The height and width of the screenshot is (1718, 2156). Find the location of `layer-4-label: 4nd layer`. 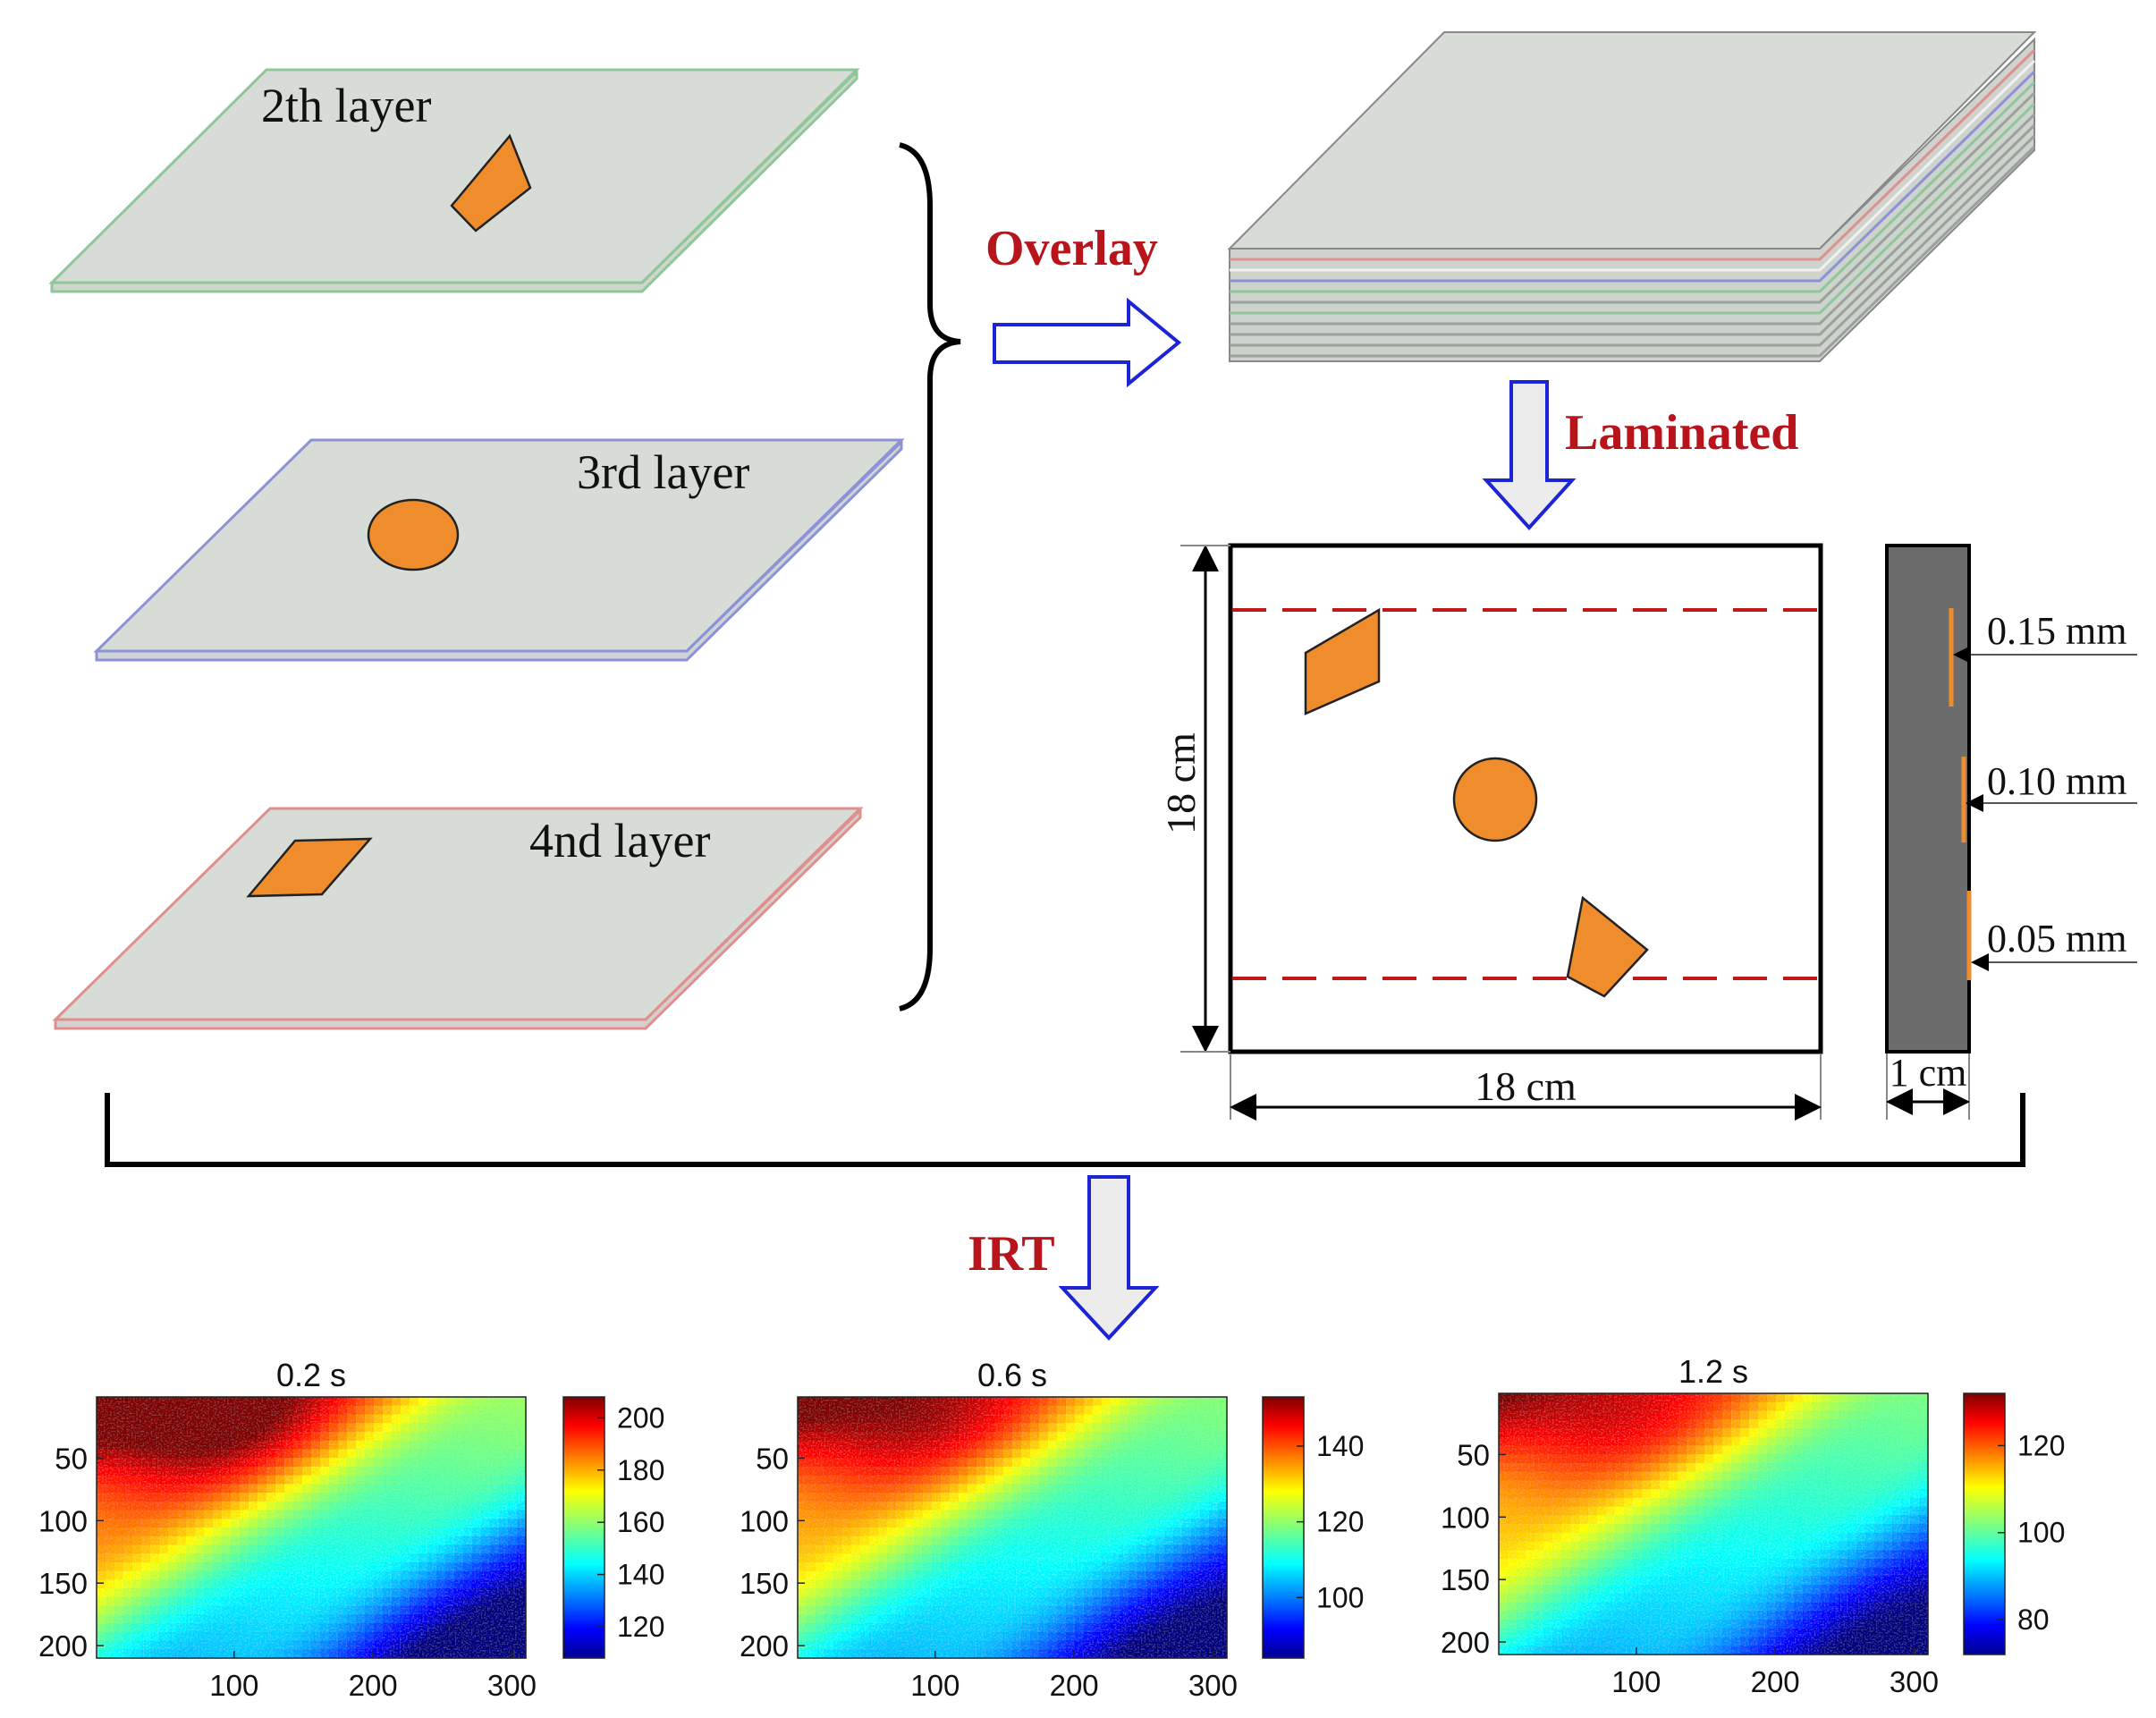

layer-4-label: 4nd layer is located at coordinates (619, 840).